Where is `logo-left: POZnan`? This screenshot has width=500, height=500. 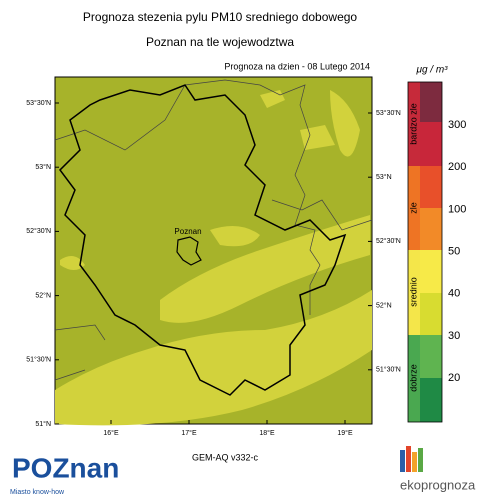 logo-left: POZnan is located at coordinates (65, 467).